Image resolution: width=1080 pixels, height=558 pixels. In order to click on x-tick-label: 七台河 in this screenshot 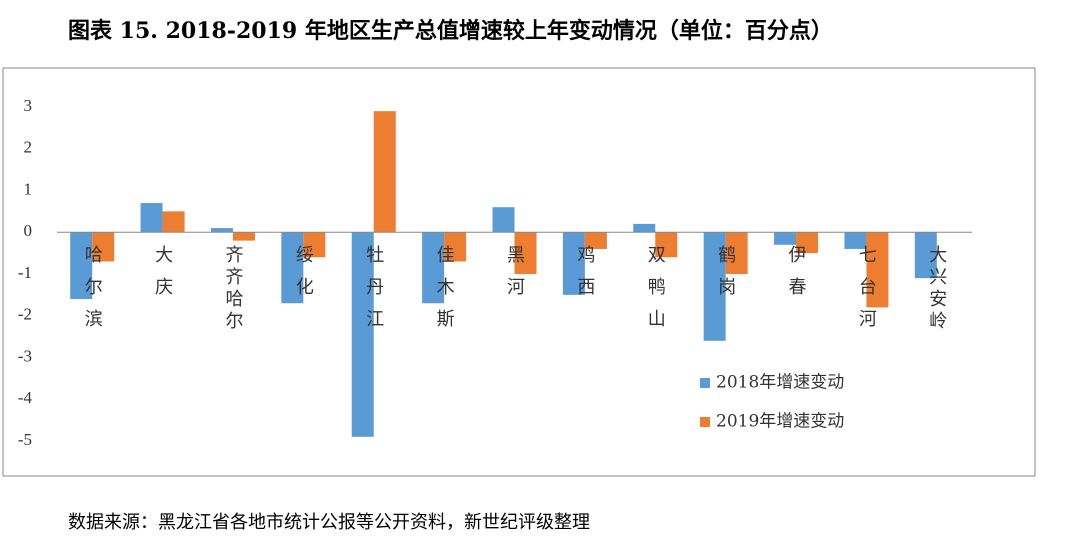, I will do `click(866, 293)`.